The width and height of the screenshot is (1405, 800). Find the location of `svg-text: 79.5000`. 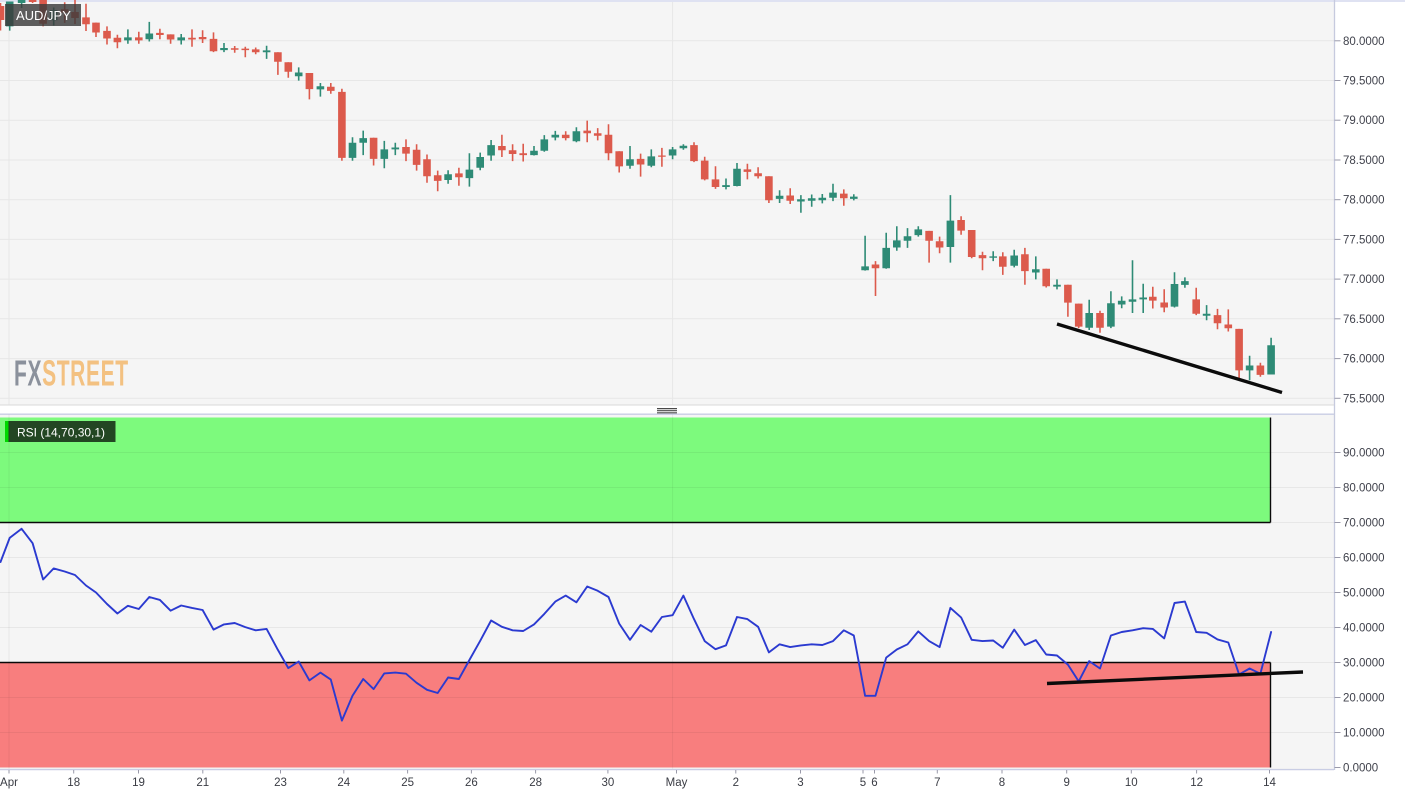

svg-text: 79.5000 is located at coordinates (1364, 82).